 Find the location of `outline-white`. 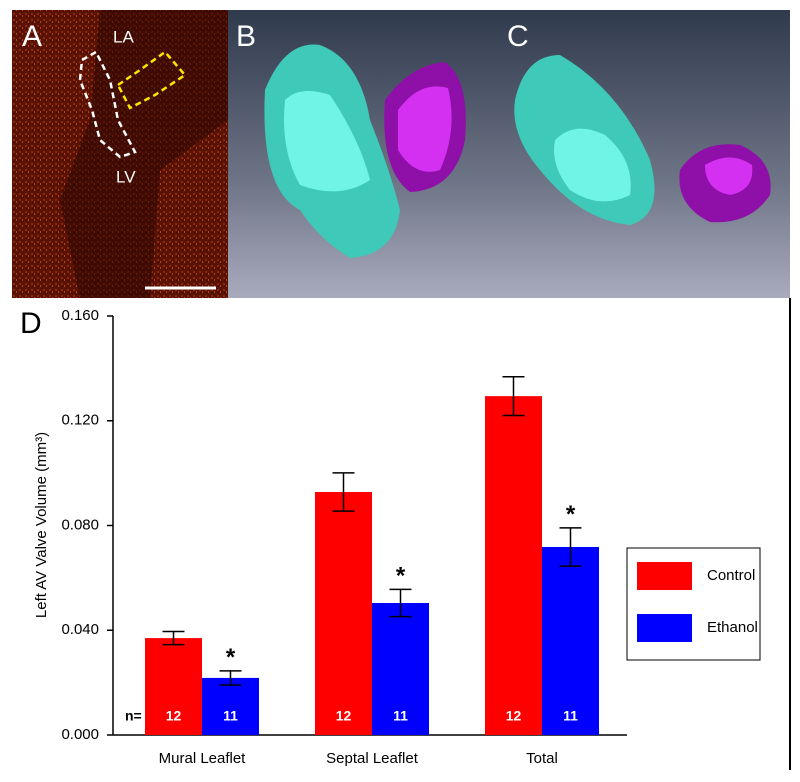

outline-white is located at coordinates (107, 104).